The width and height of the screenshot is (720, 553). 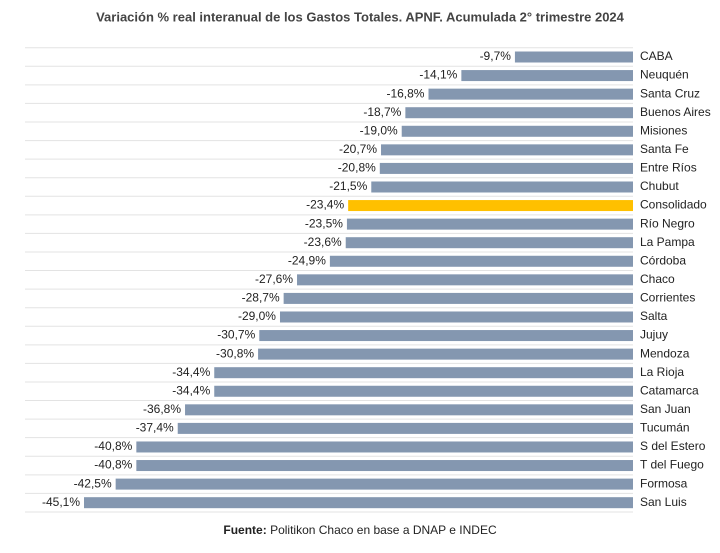 I want to click on value-label: -37,4%, so click(x=155, y=428).